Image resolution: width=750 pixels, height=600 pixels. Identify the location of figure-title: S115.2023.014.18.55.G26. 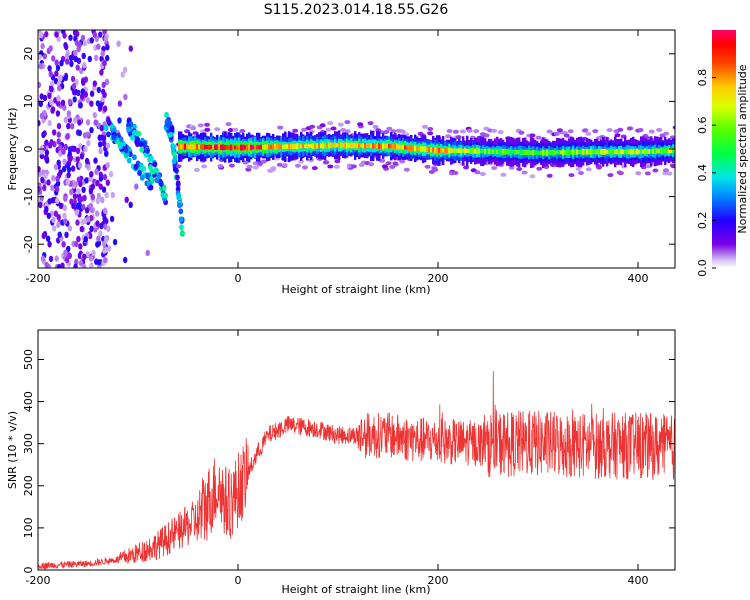
(356, 10).